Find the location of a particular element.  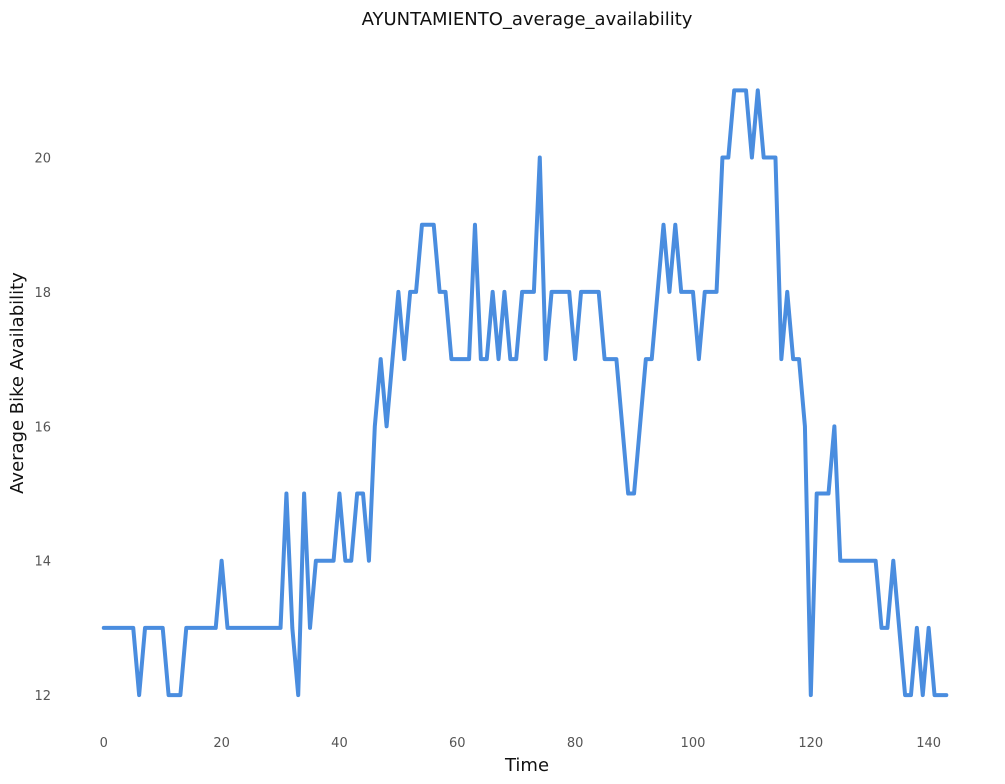

y-tick-label: 12 is located at coordinates (42, 696).